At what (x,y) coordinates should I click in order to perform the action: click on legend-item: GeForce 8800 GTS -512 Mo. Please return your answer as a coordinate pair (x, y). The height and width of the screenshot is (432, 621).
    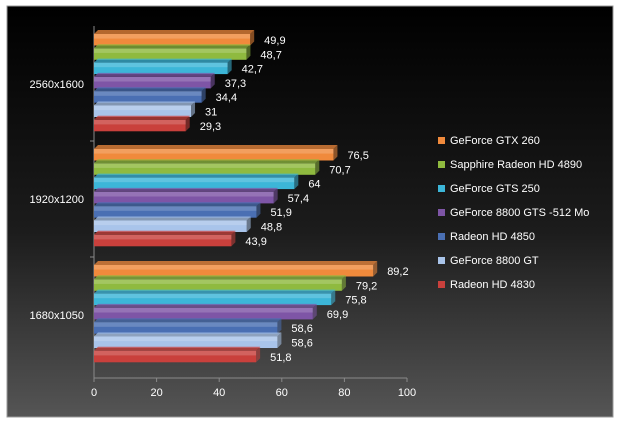
    Looking at the image, I should click on (513, 213).